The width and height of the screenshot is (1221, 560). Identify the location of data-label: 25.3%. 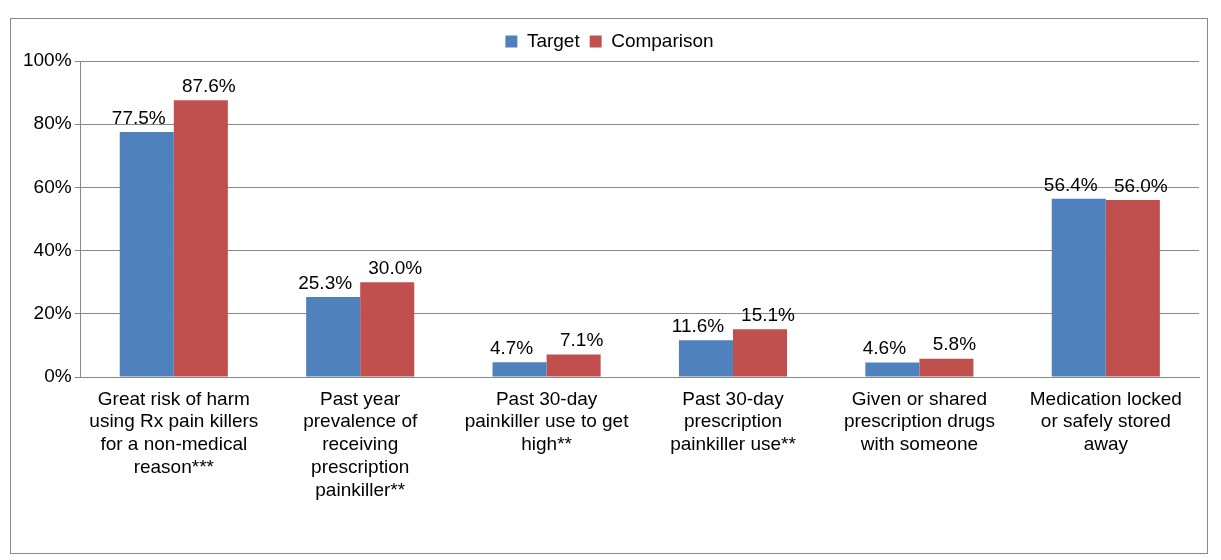
(325, 282).